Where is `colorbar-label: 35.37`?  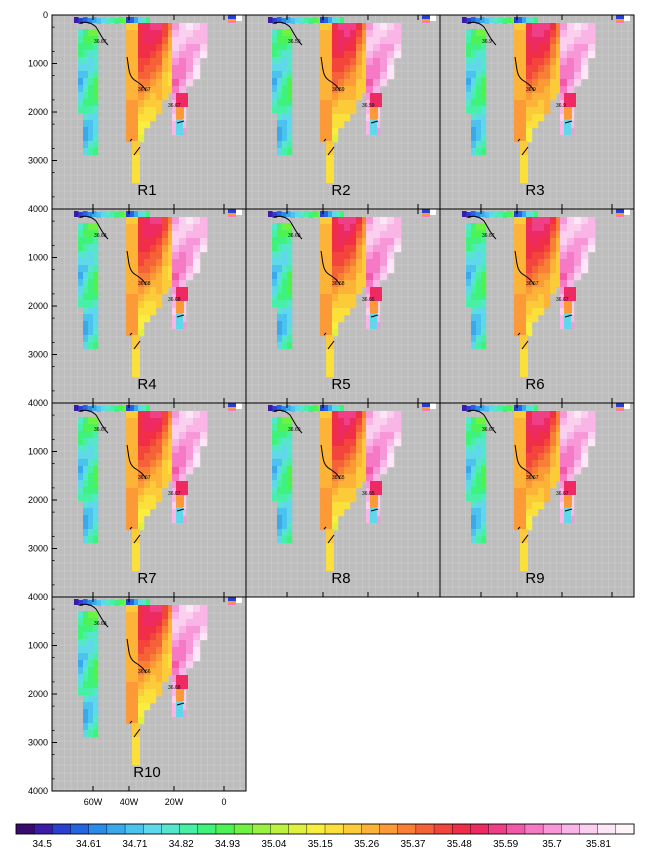 colorbar-label: 35.37 is located at coordinates (412, 844).